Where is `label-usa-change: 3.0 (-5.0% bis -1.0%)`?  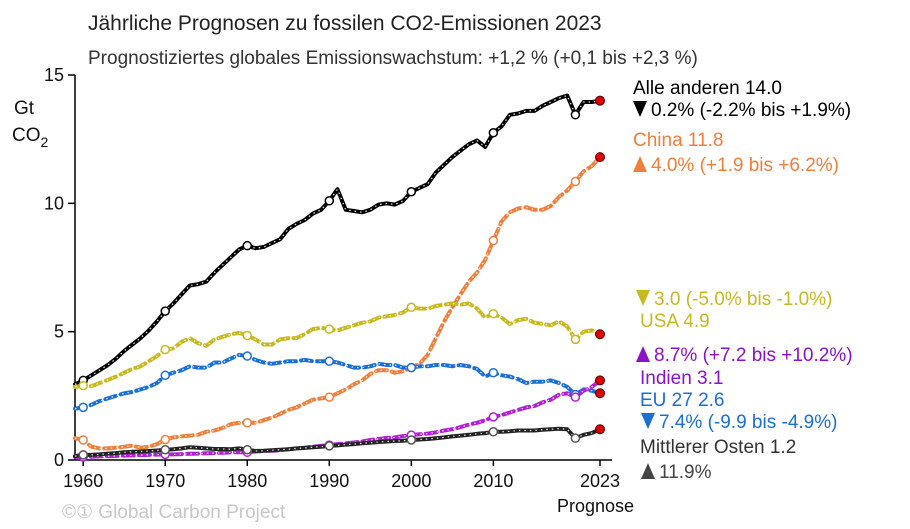 label-usa-change: 3.0 (-5.0% bis -1.0%) is located at coordinates (734, 299).